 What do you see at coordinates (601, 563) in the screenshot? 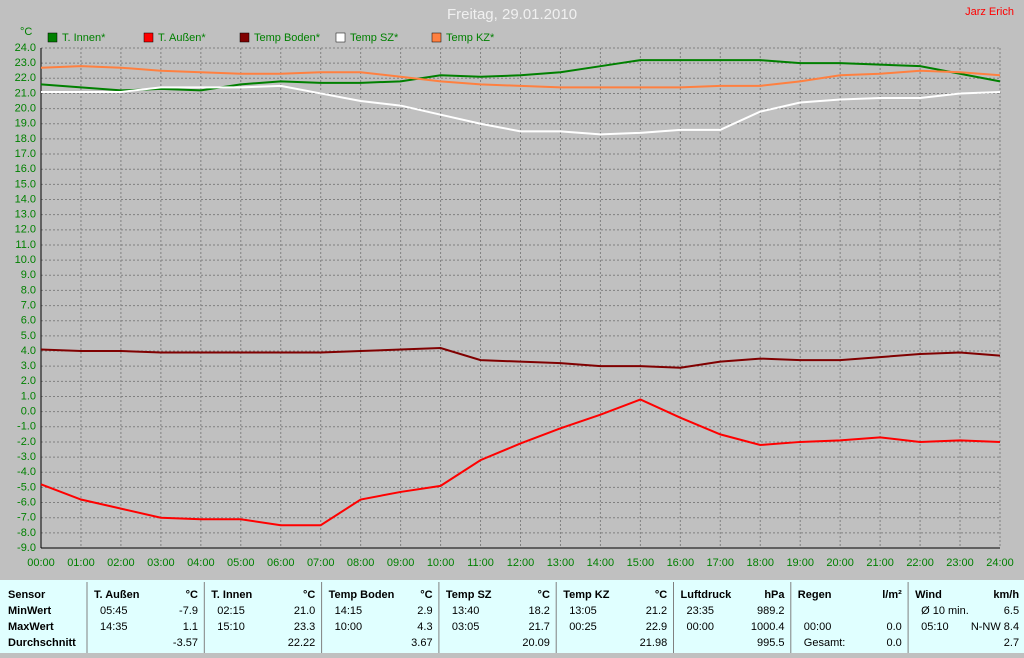
I see `x-tick-label: 14:00` at bounding box center [601, 563].